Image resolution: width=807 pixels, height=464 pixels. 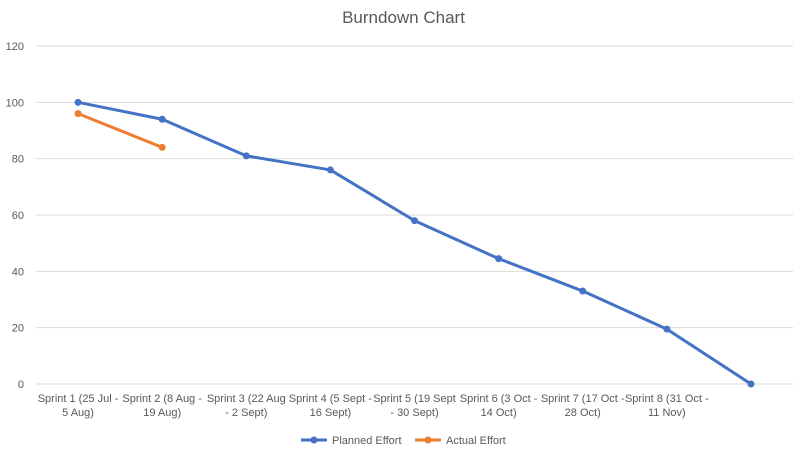 I want to click on x-tick-label: Sprint 4 (5 Sept -, so click(x=330, y=399).